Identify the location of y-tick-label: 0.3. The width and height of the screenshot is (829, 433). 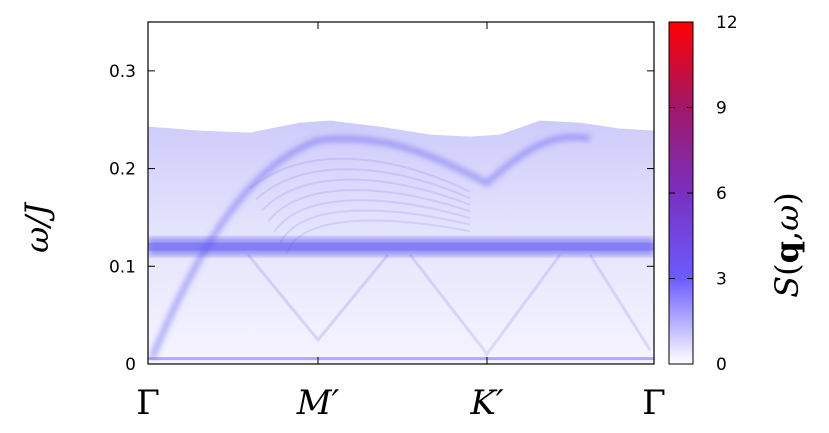
(122, 72).